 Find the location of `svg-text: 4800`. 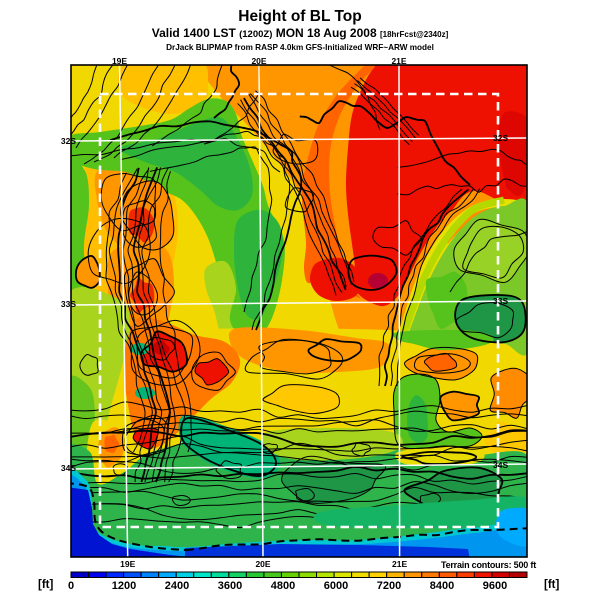

svg-text: 4800 is located at coordinates (283, 586).